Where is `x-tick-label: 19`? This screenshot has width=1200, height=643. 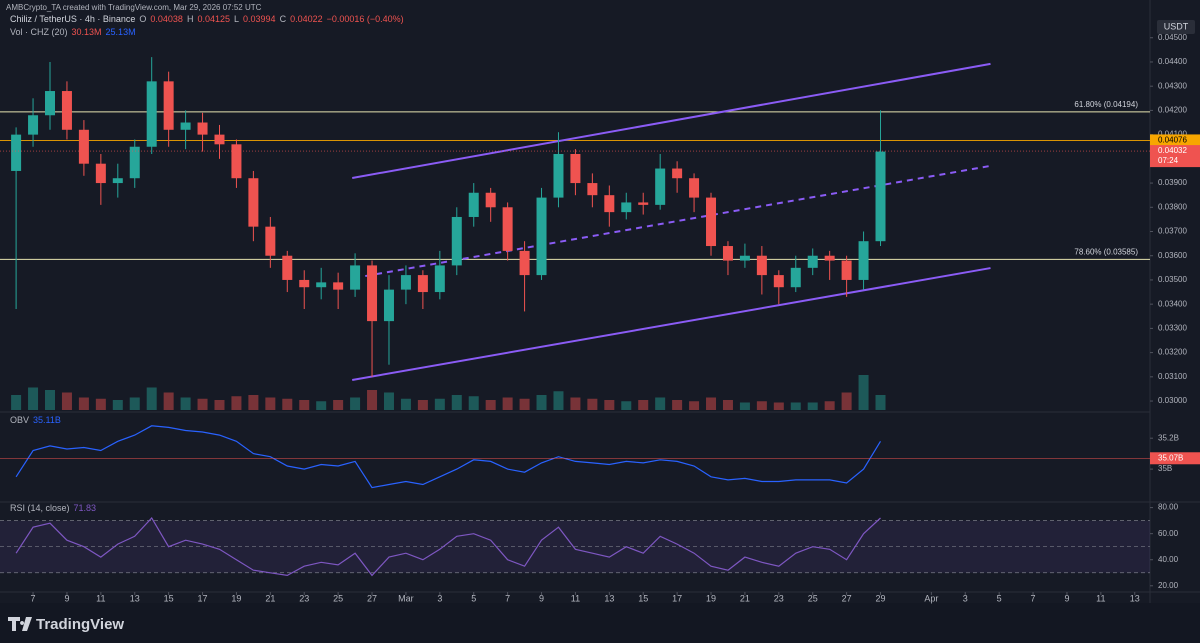 x-tick-label: 19 is located at coordinates (236, 598).